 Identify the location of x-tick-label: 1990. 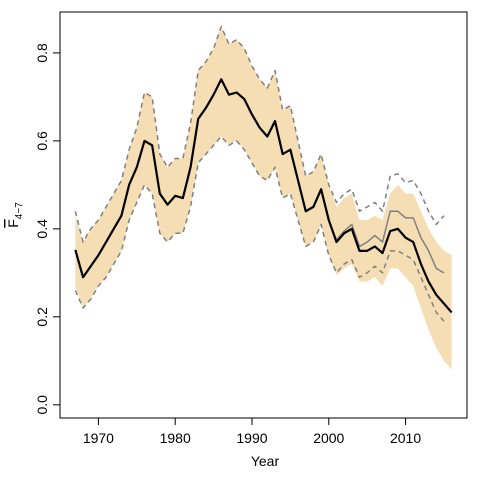
(251, 438).